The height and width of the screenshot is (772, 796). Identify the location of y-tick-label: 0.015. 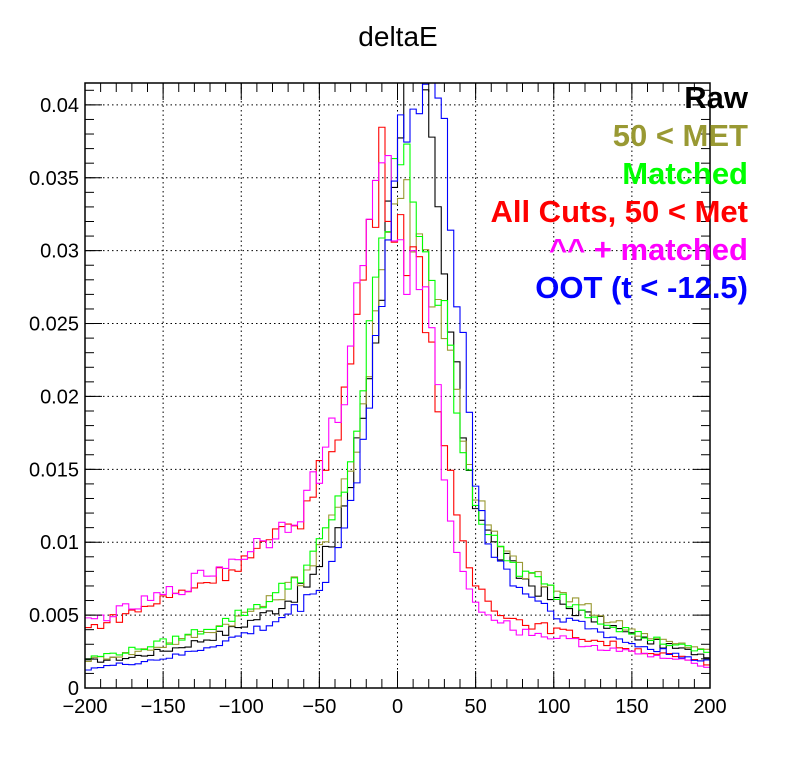
(54, 470).